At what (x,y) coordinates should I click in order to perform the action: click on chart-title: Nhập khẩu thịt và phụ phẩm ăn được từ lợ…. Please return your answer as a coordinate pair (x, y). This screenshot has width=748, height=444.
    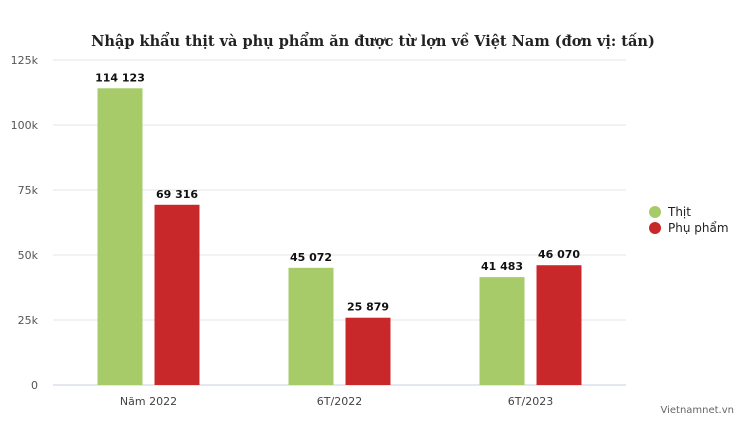
    Looking at the image, I should click on (373, 41).